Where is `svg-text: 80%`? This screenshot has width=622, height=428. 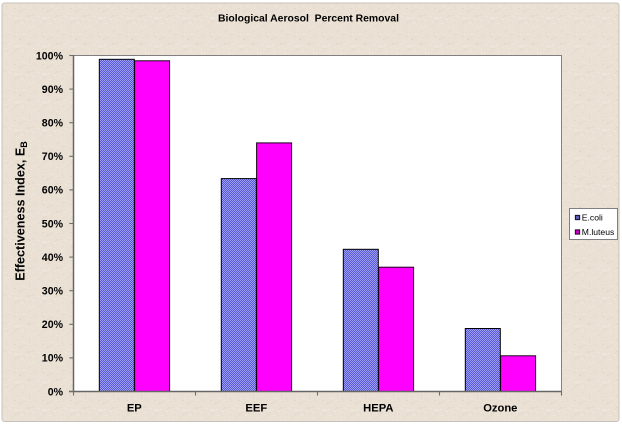
svg-text: 80% is located at coordinates (53, 124).